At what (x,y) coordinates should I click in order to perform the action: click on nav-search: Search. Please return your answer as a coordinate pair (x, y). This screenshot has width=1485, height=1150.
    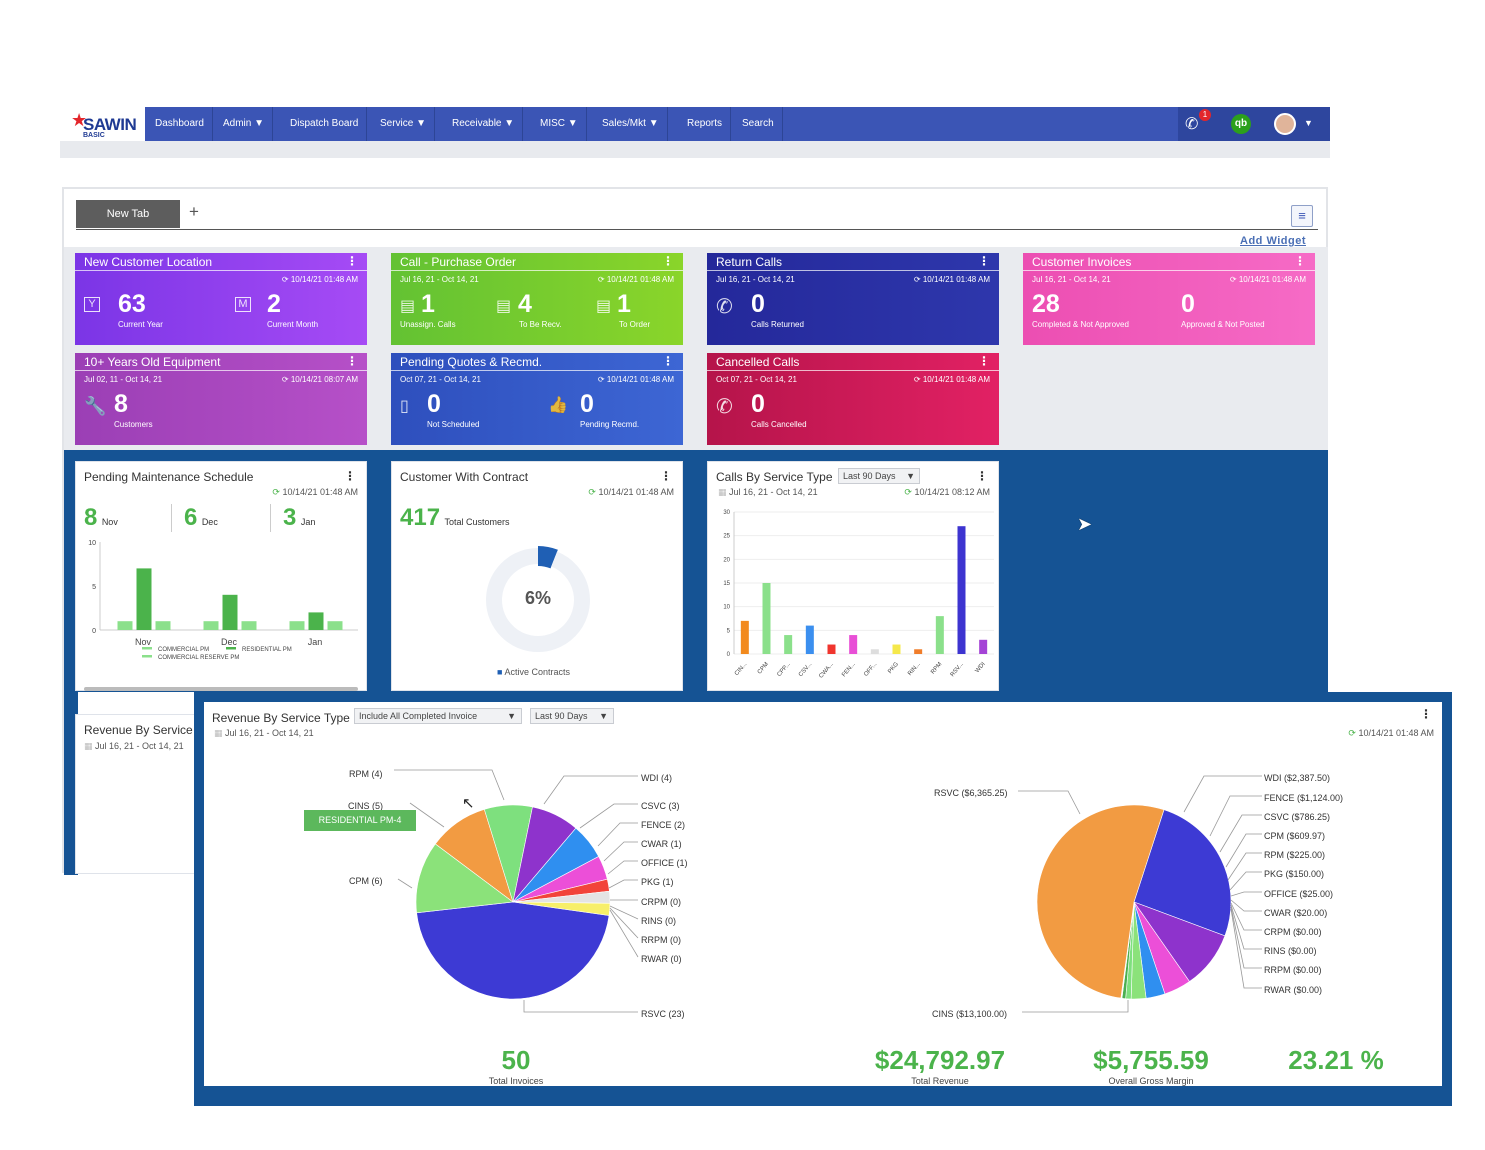
    Looking at the image, I should click on (758, 124).